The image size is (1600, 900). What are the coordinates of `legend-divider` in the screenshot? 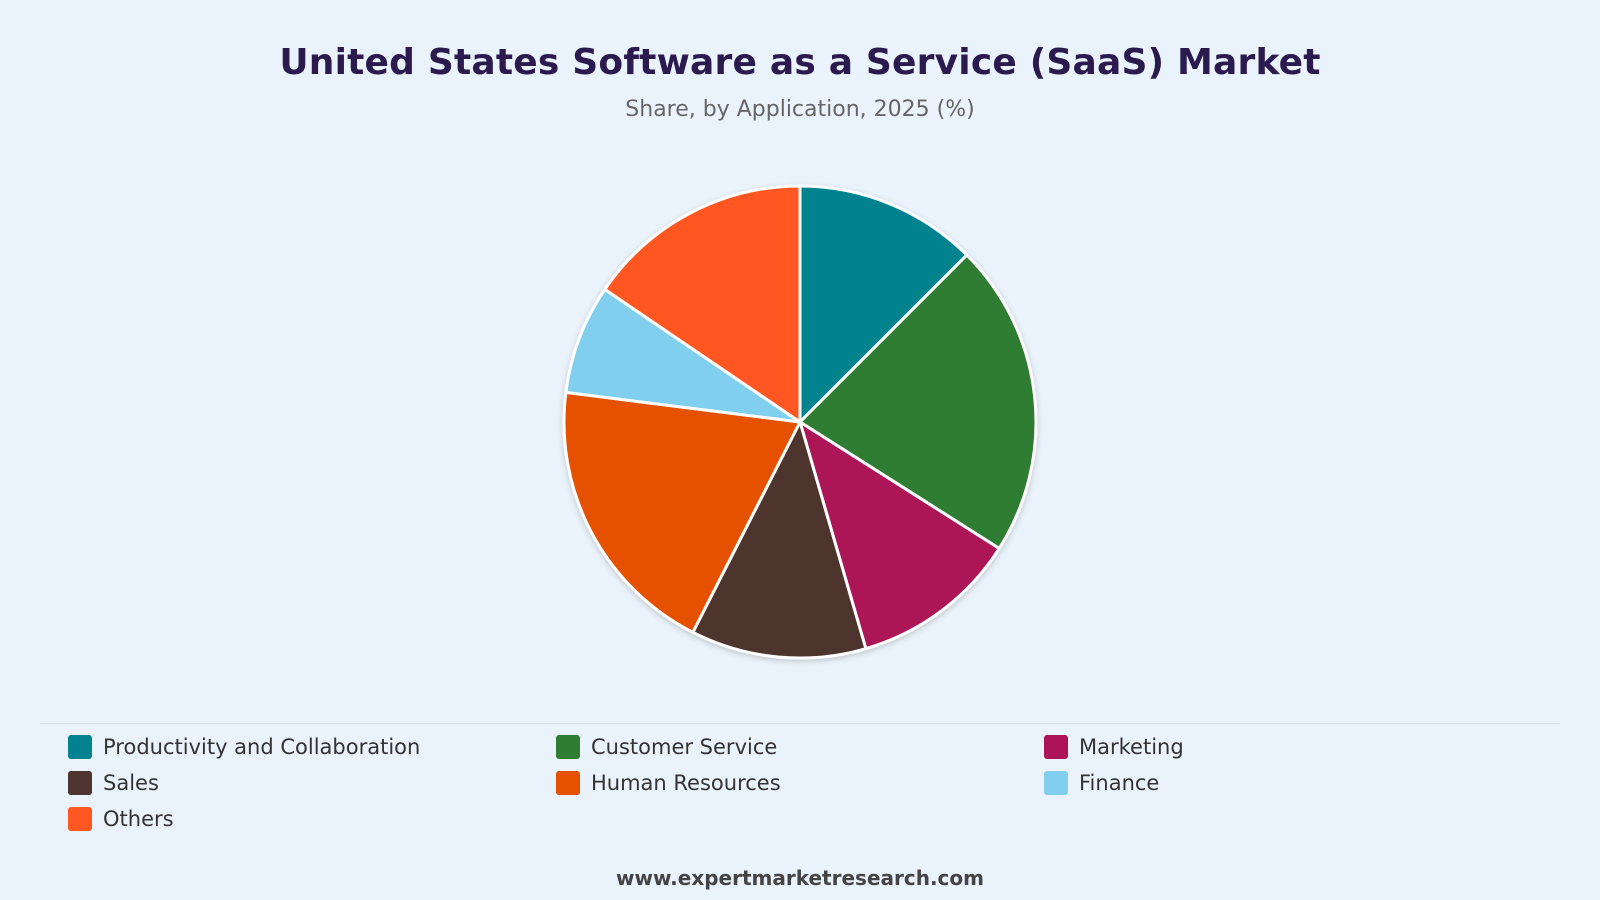 It's located at (800, 723).